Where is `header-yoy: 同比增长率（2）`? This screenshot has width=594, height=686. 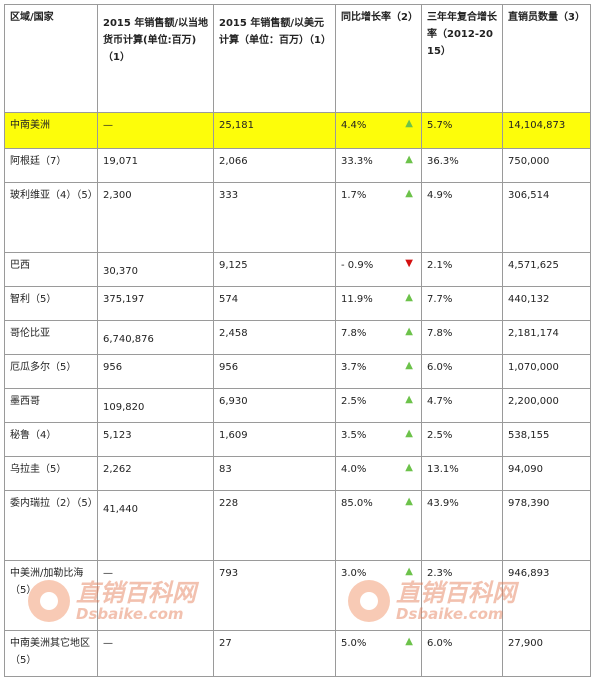
header-yoy: 同比增长率（2） is located at coordinates (378, 58).